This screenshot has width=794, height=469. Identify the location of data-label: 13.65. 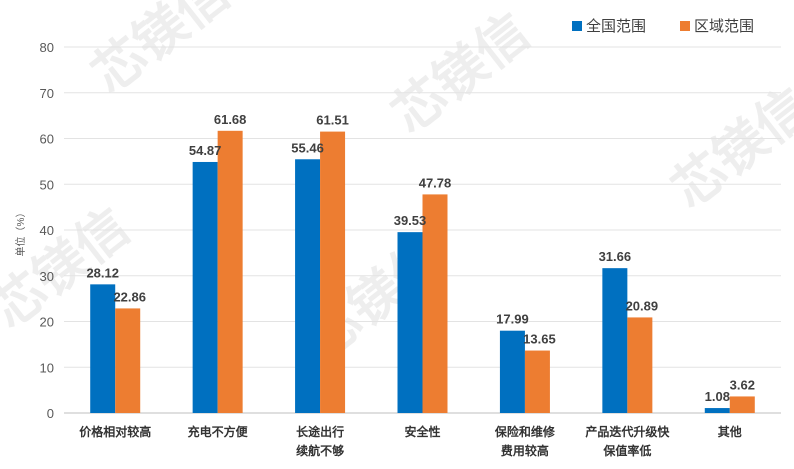
(539, 339).